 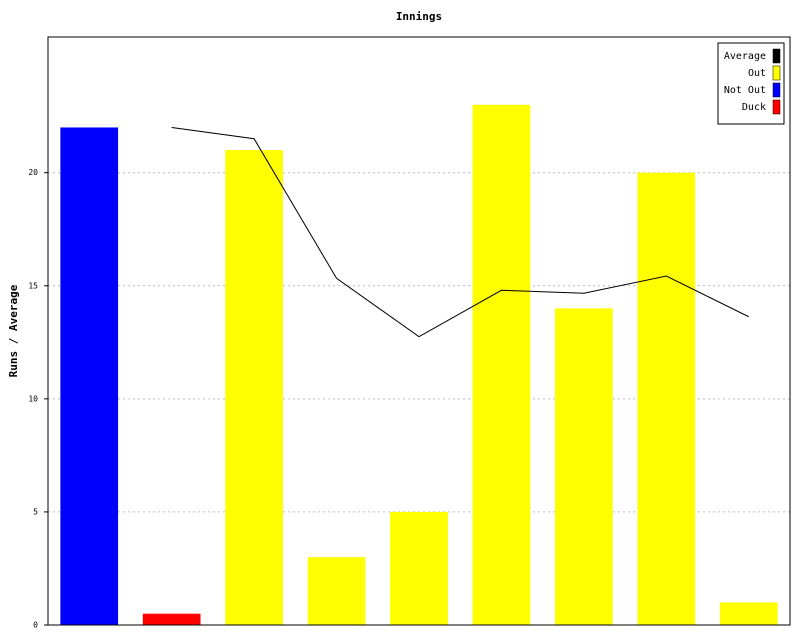 I want to click on y-tick-label: 20, so click(x=33, y=172).